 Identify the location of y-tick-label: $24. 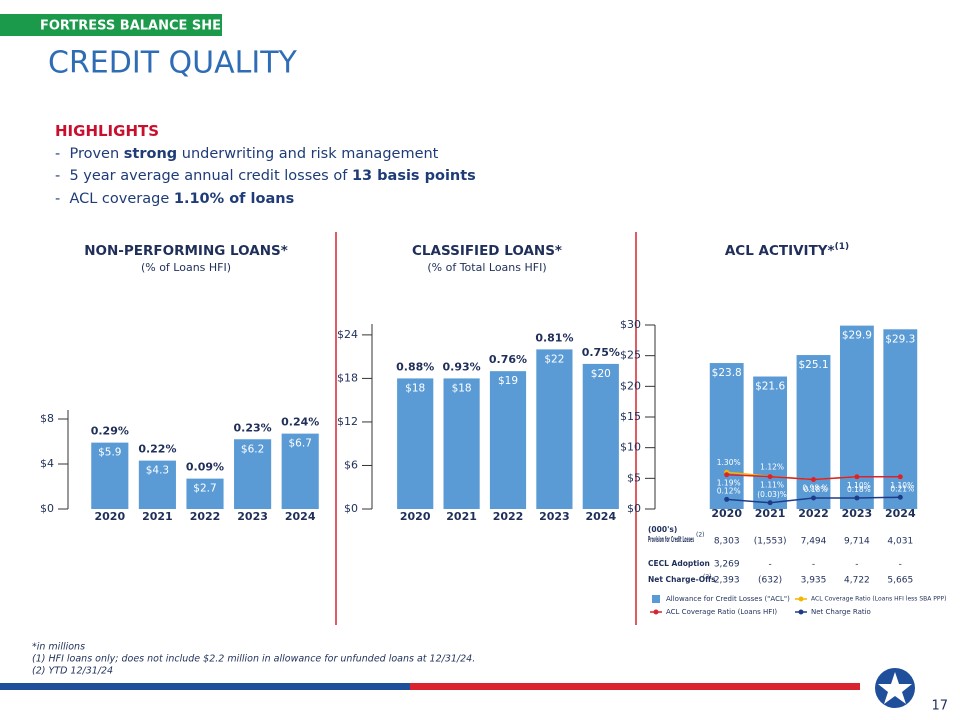
(347, 334).